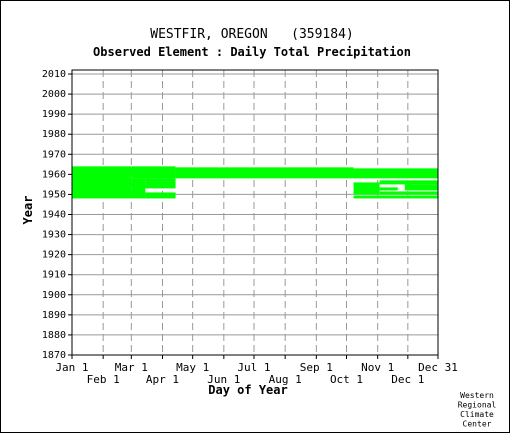  I want to click on credit-line: Center, so click(477, 424).